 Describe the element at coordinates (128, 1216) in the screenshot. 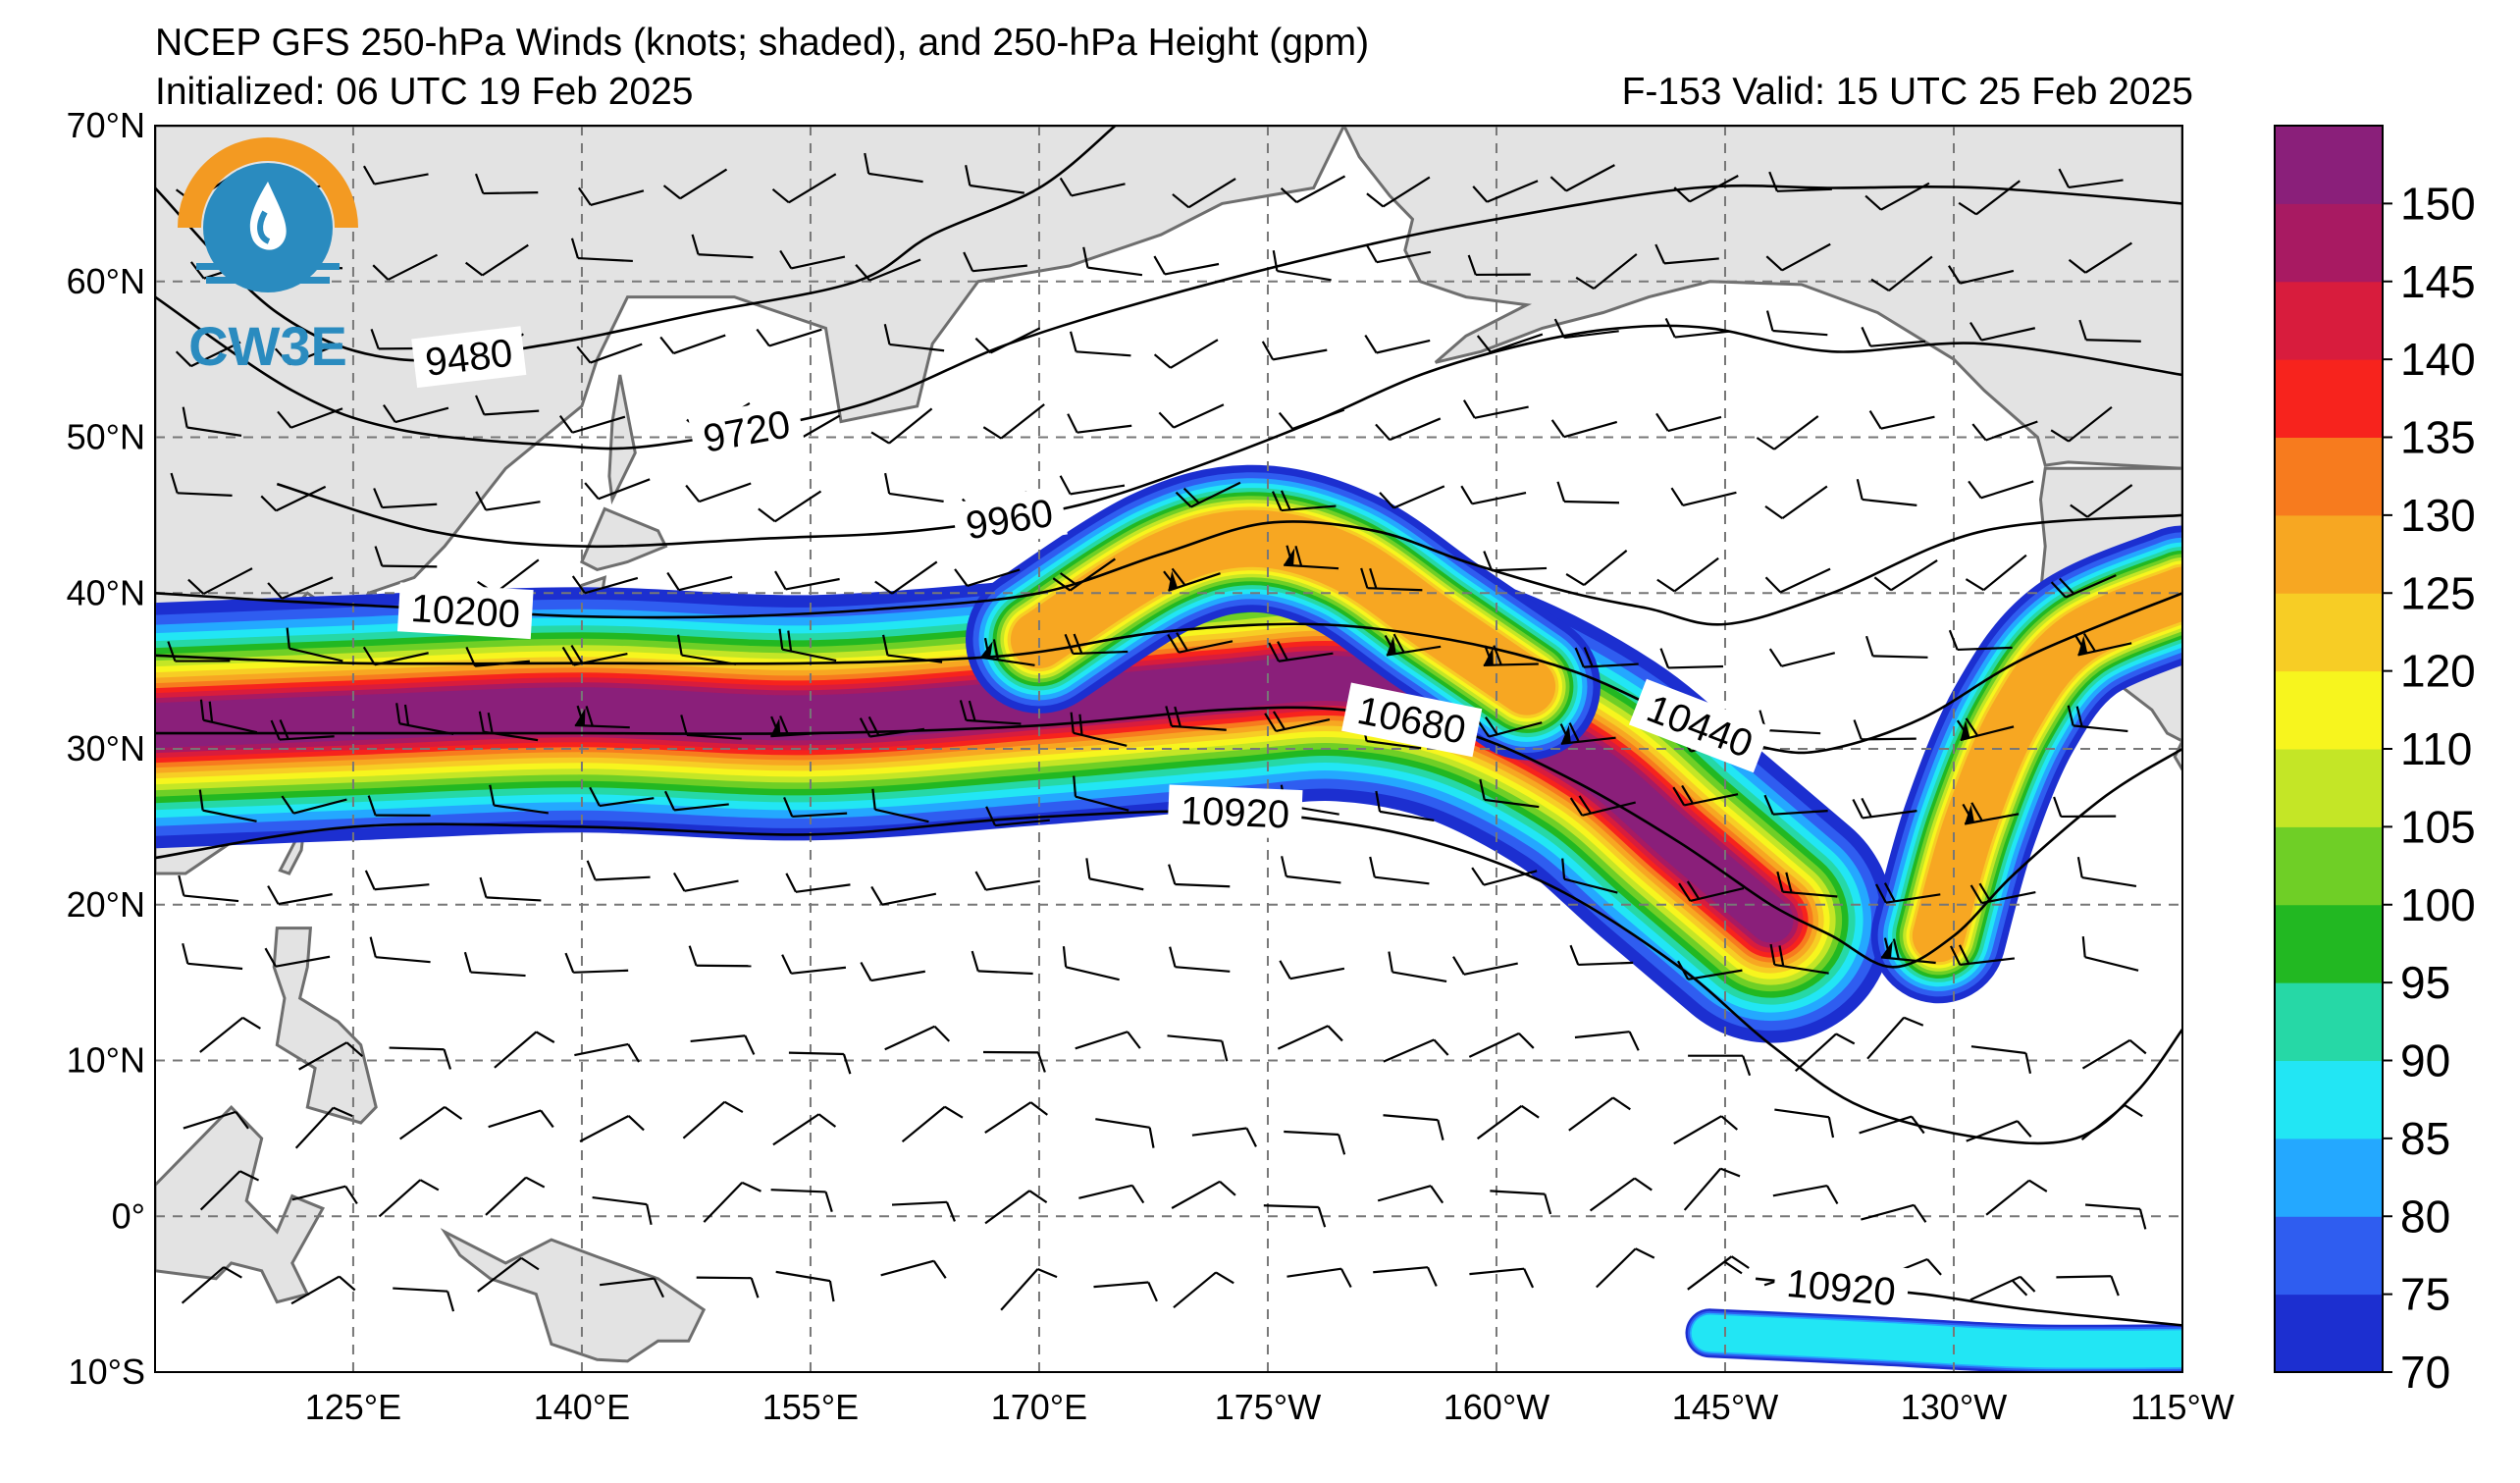

I see `lat-tick-label: 0°` at that location.